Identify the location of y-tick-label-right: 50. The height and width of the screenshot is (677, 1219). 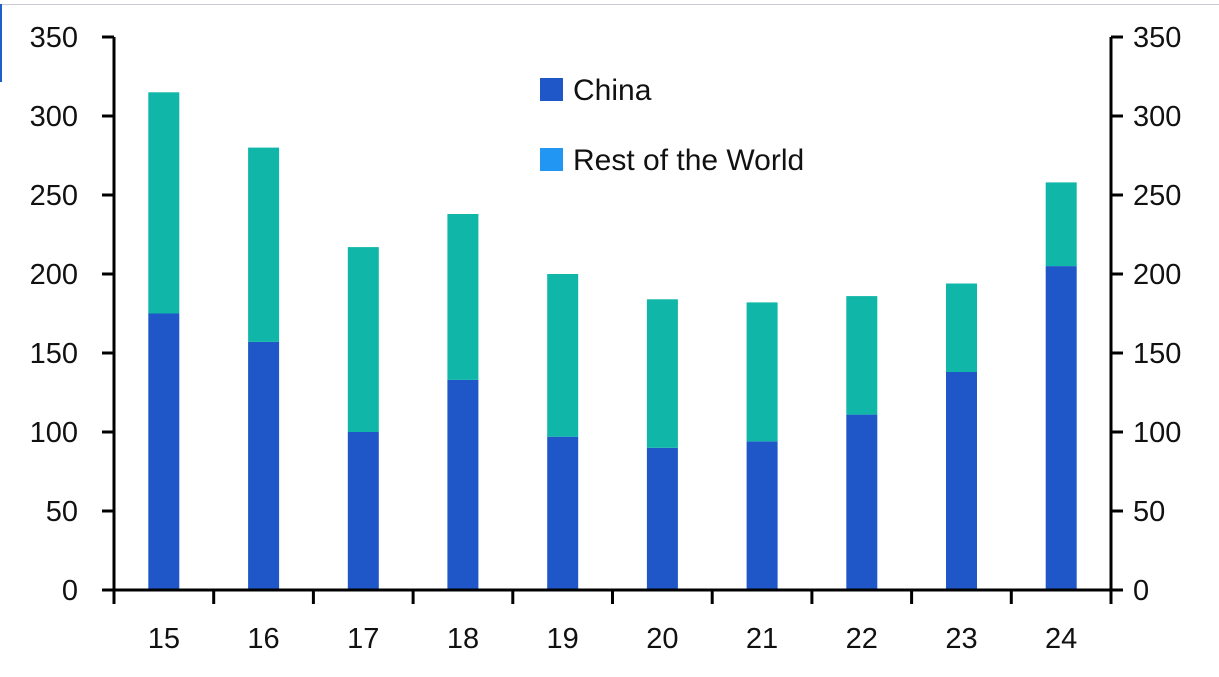
(1149, 512).